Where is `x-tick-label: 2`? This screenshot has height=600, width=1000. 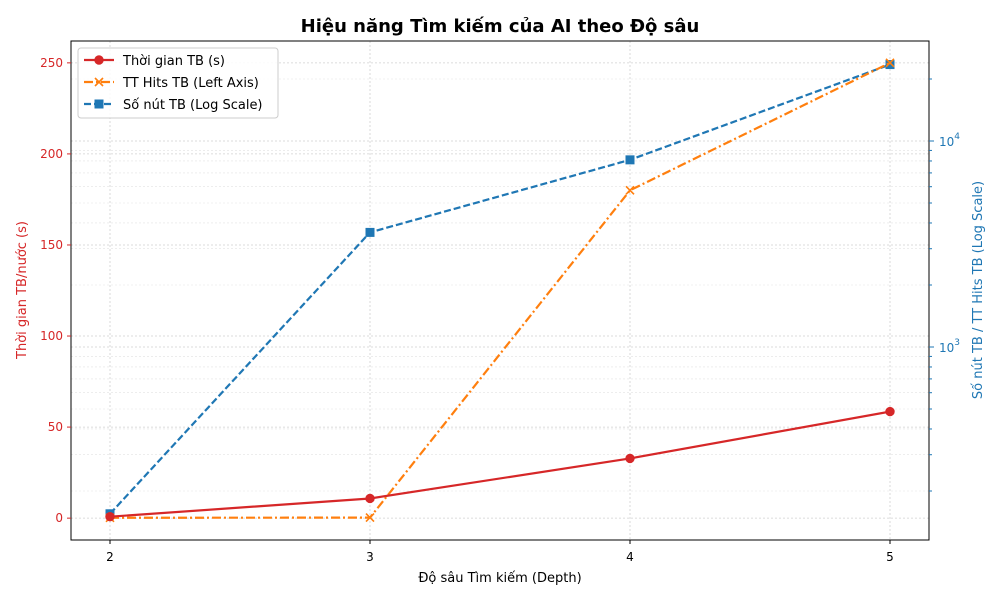
x-tick-label: 2 is located at coordinates (110, 557).